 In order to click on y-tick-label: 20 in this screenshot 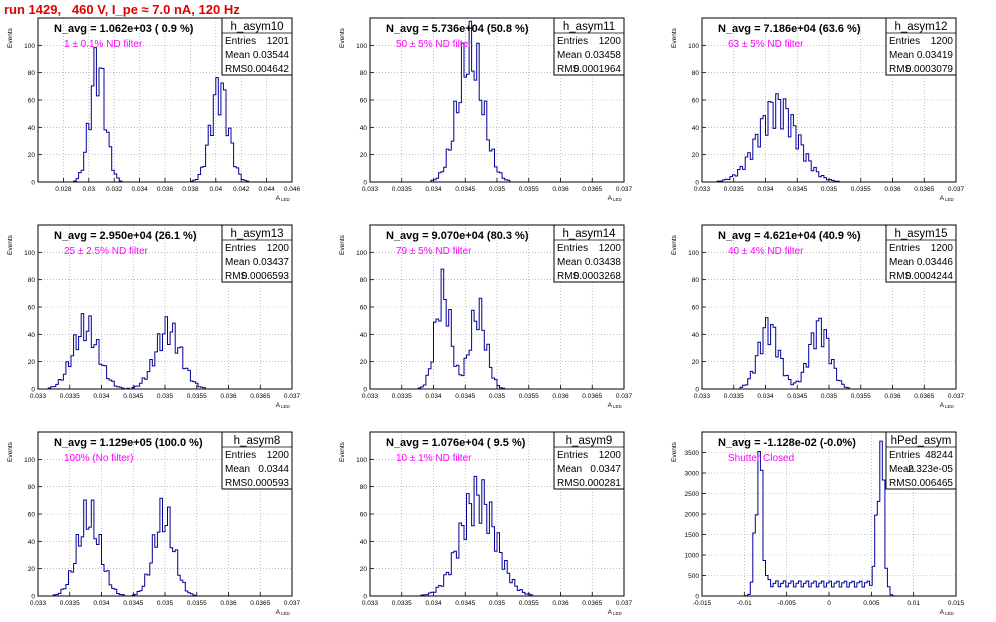, I will do `click(364, 569)`.